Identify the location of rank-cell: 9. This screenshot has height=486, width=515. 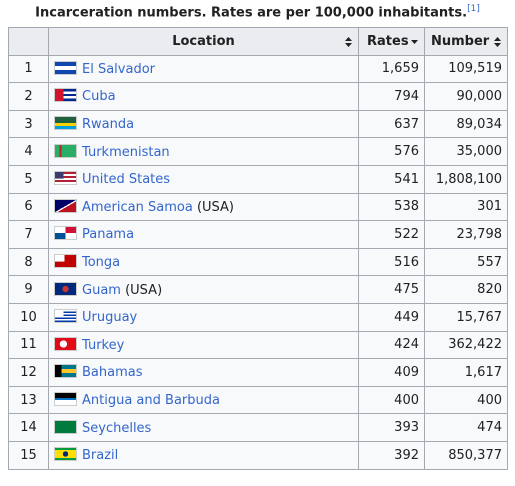
(28, 289).